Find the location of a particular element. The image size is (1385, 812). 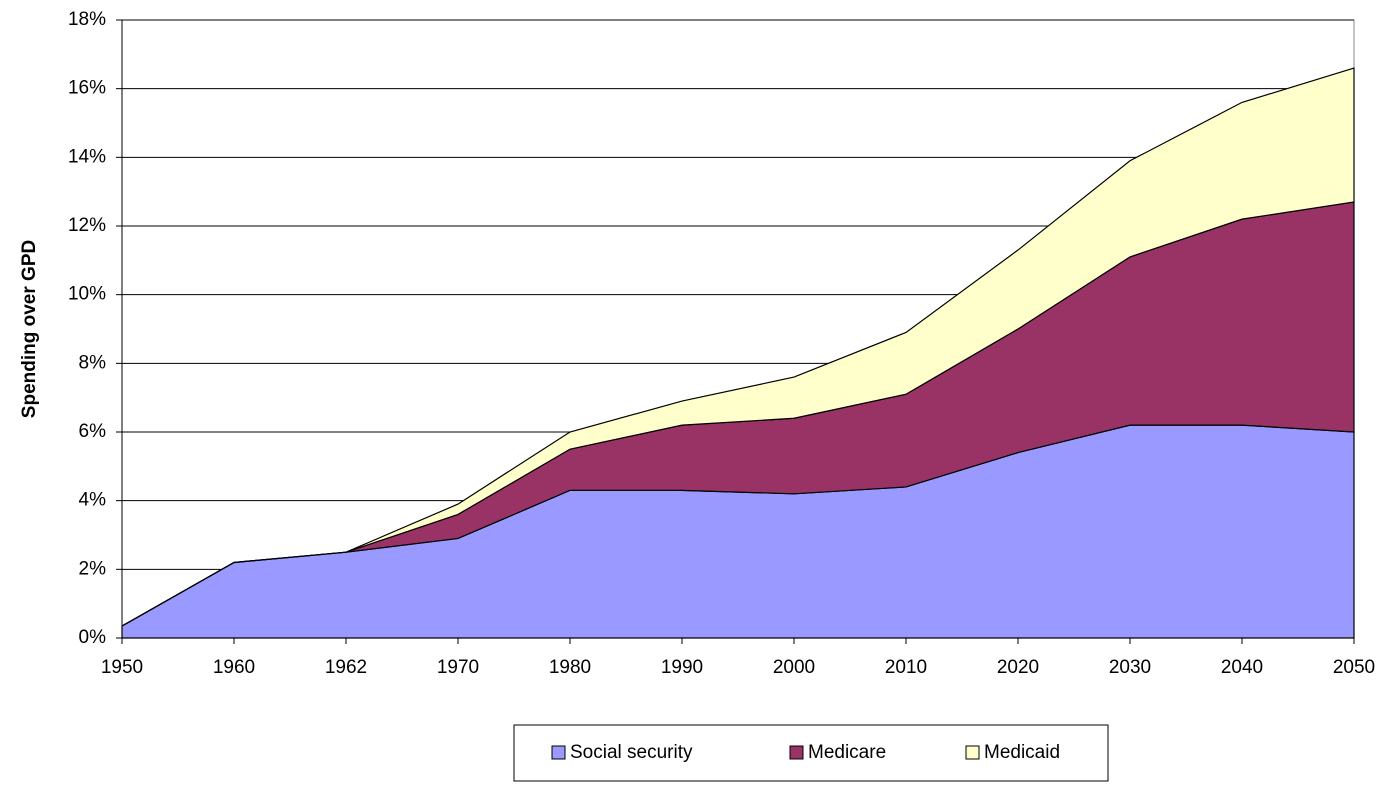

x-tick-label: 2030 is located at coordinates (1130, 667).